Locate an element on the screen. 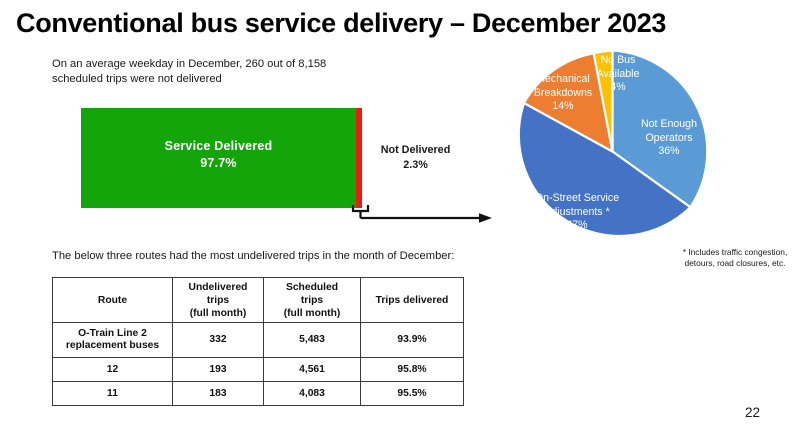  table-header-scheduled-trips: Scheduled trips (full month) is located at coordinates (312, 300).